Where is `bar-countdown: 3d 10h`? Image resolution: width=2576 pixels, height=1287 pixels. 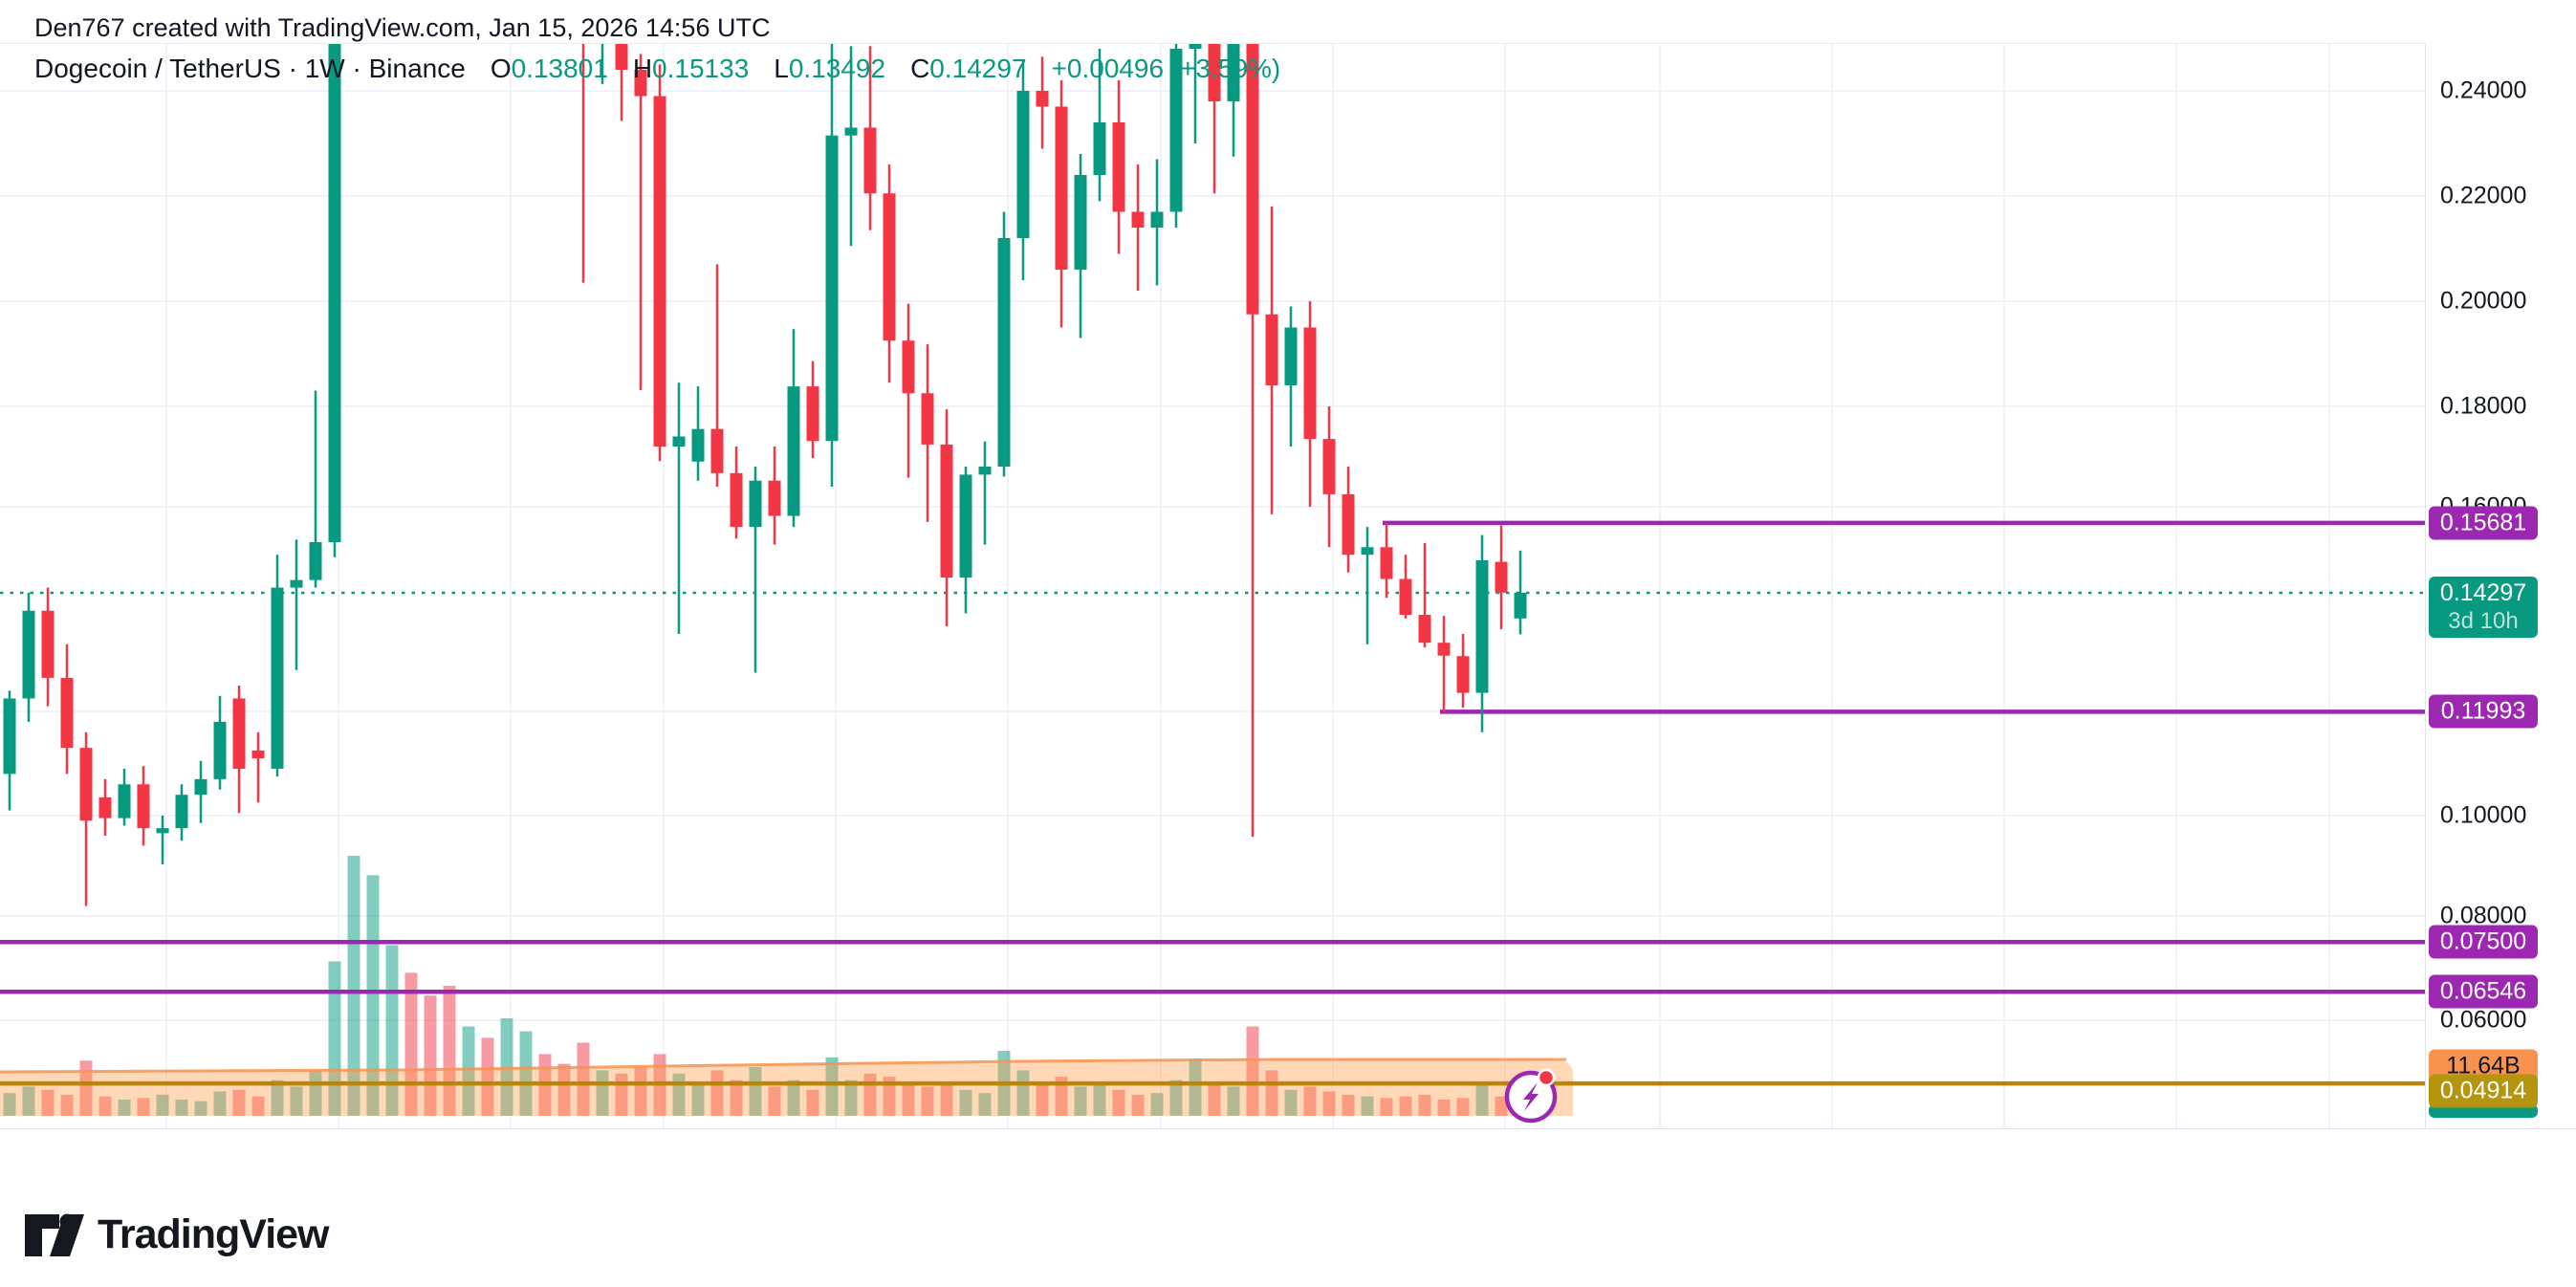
bar-countdown: 3d 10h is located at coordinates (2483, 621).